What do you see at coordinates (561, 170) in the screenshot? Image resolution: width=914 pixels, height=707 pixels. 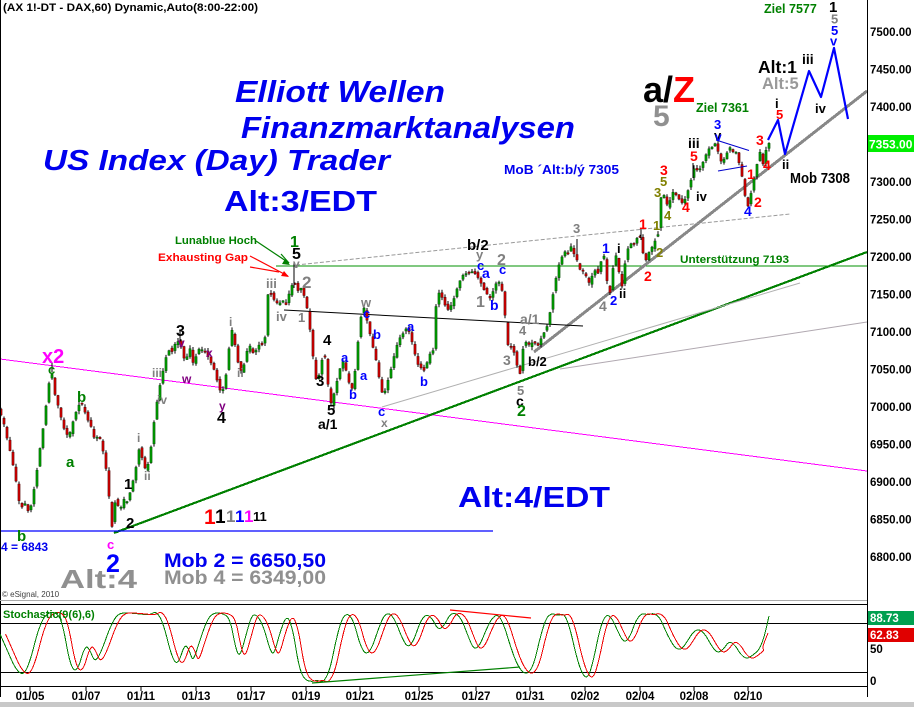 I see `svg-text: MoB ´Alt:b/ý 7305` at bounding box center [561, 170].